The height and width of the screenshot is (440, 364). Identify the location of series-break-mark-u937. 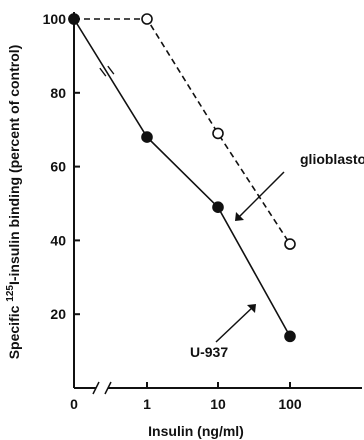
(107, 71).